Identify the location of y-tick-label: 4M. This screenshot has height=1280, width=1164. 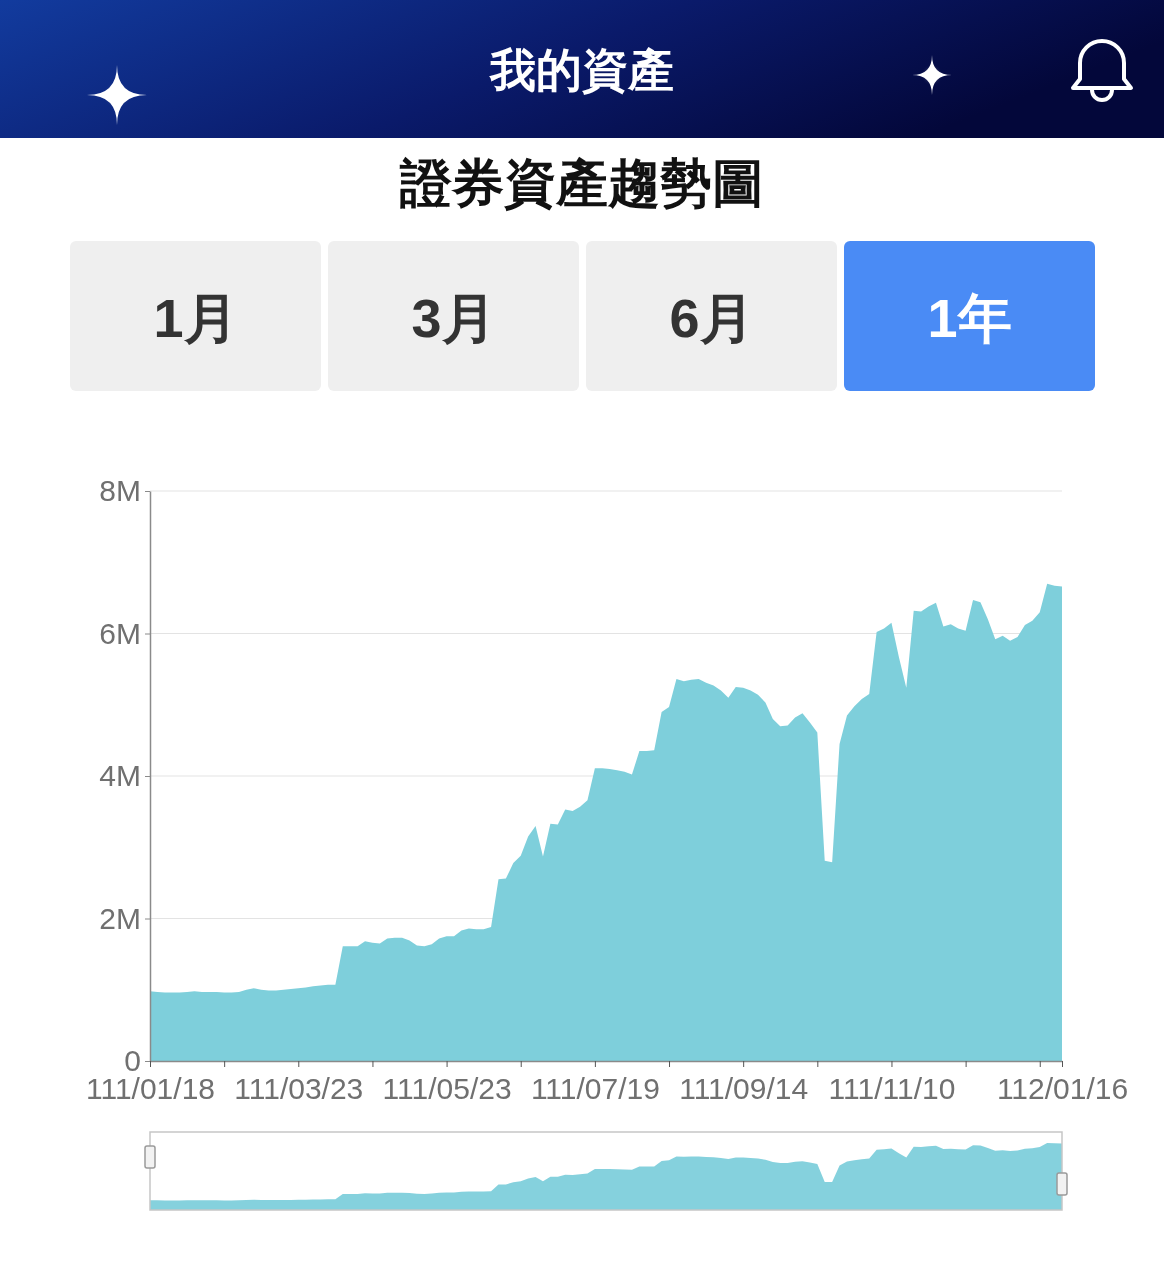
(120, 776).